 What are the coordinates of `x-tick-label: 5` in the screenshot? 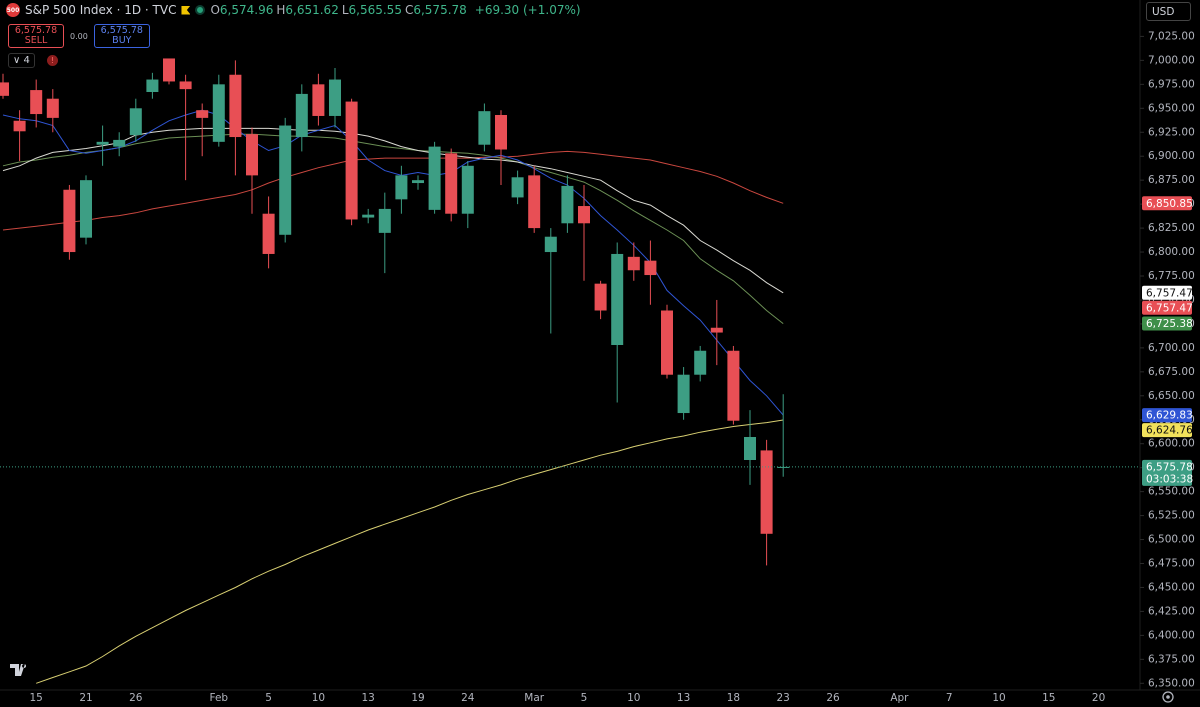 It's located at (584, 698).